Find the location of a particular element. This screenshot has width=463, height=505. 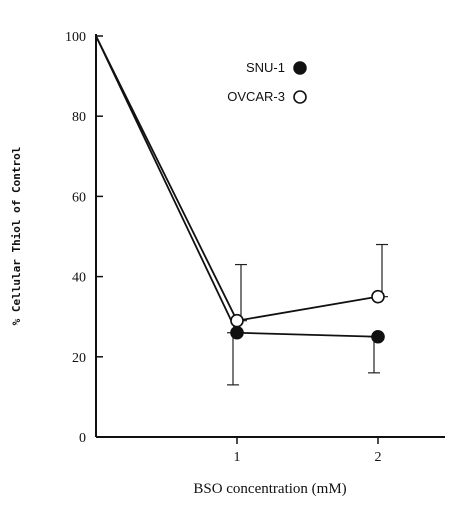

legend-label-snu-1: SNU-1 is located at coordinates (265, 67).